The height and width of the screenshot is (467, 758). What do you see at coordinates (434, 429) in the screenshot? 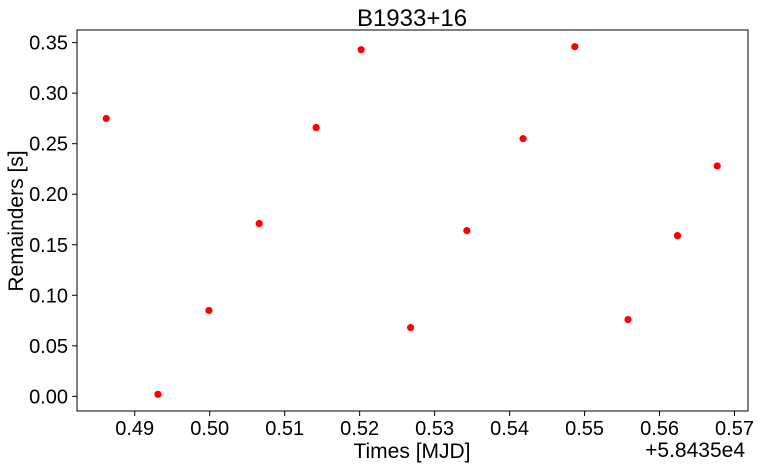
I see `x-tick-label: 0.53` at bounding box center [434, 429].